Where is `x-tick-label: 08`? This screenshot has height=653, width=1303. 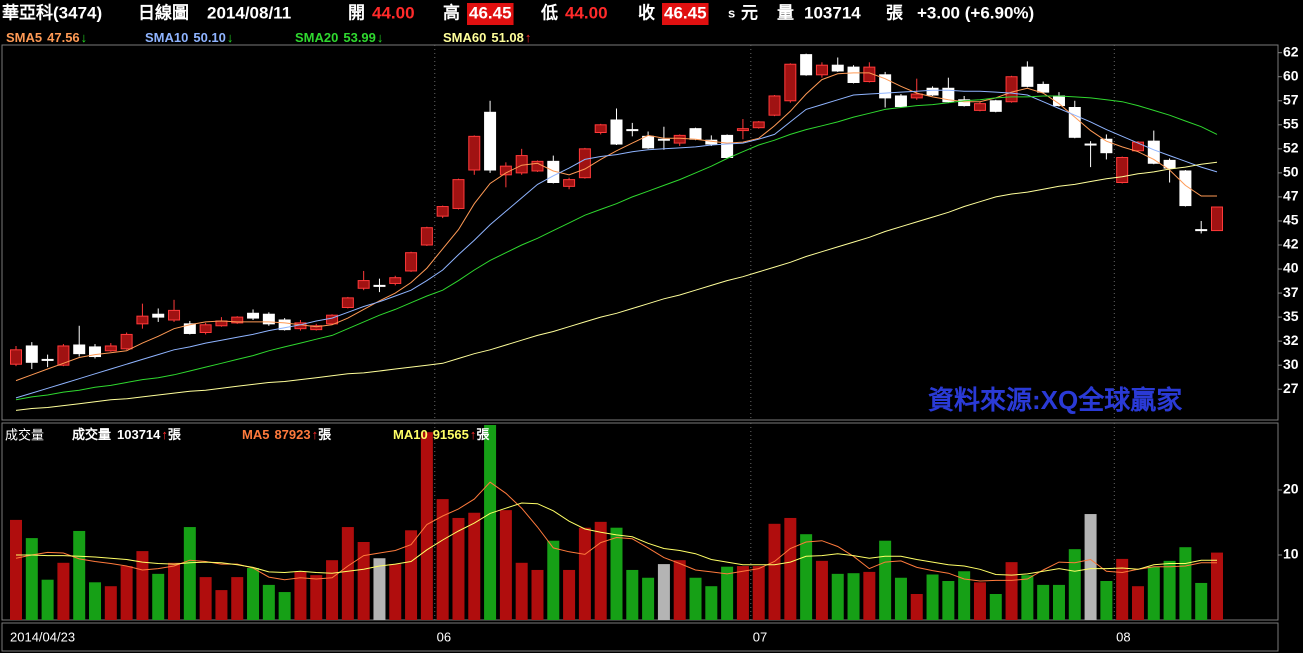 x-tick-label: 08 is located at coordinates (1123, 636).